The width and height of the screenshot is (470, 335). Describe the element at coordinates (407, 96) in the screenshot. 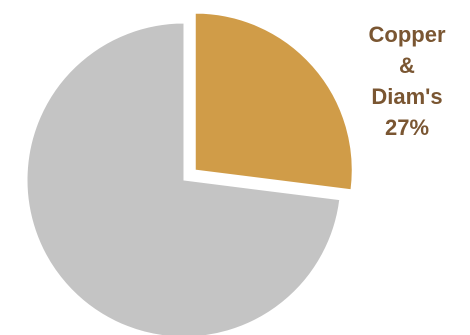

I see `slice-label-line-3: Diam's` at that location.